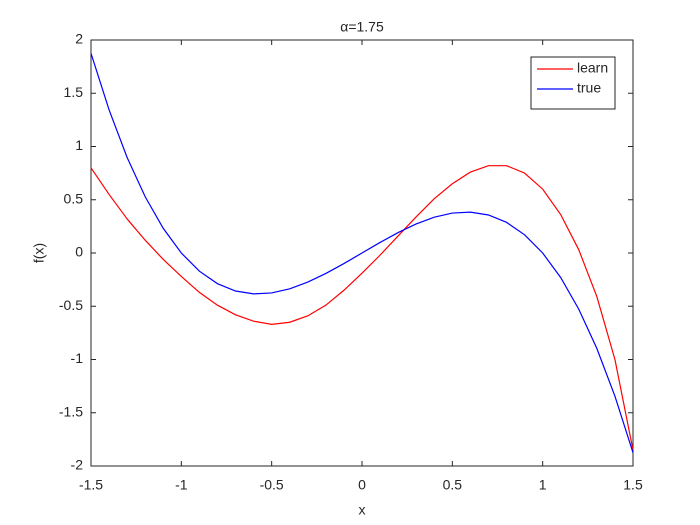 The height and width of the screenshot is (525, 700). I want to click on legend-label: learn, so click(592, 68).